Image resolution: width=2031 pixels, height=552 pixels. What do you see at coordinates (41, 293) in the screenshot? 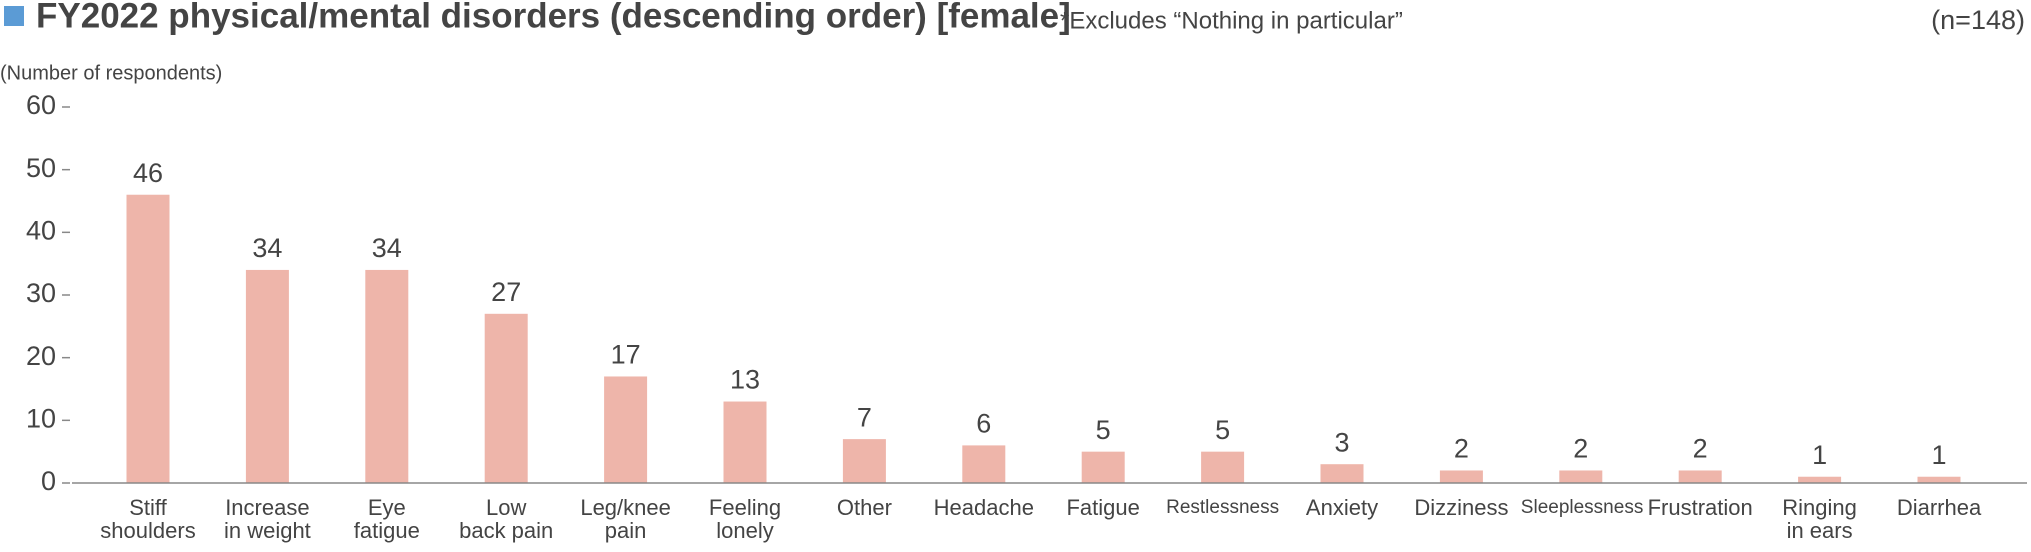
I see `y-tick-label: 30` at bounding box center [41, 293].